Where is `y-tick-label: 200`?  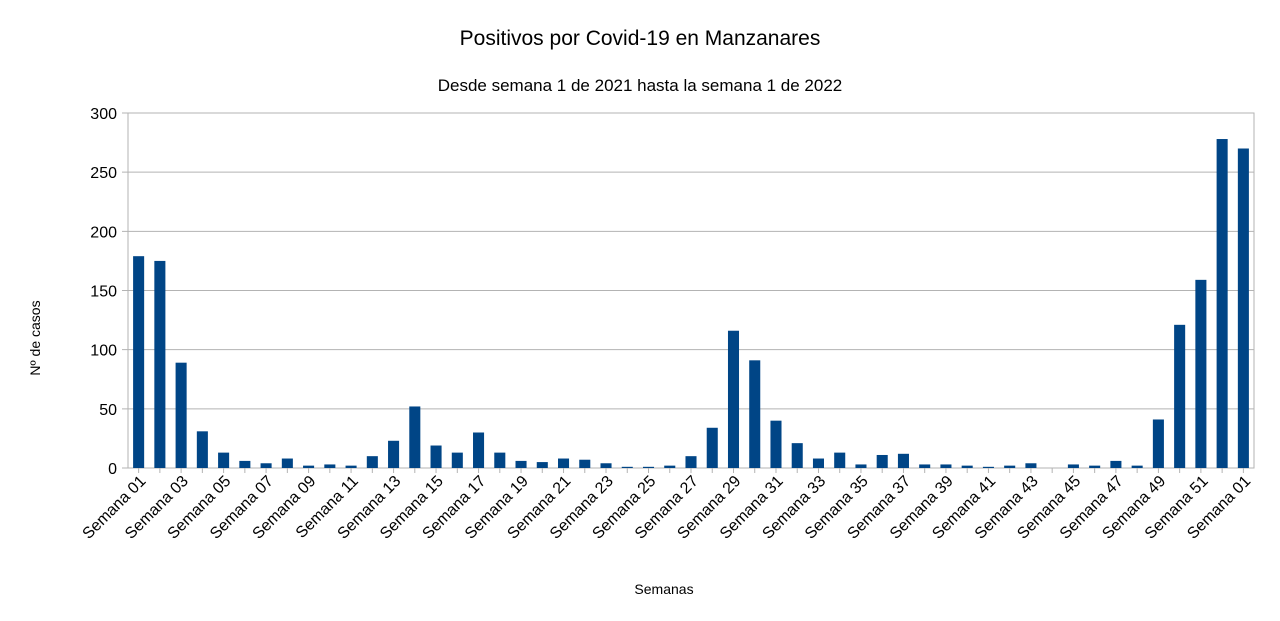
y-tick-label: 200 is located at coordinates (103, 232).